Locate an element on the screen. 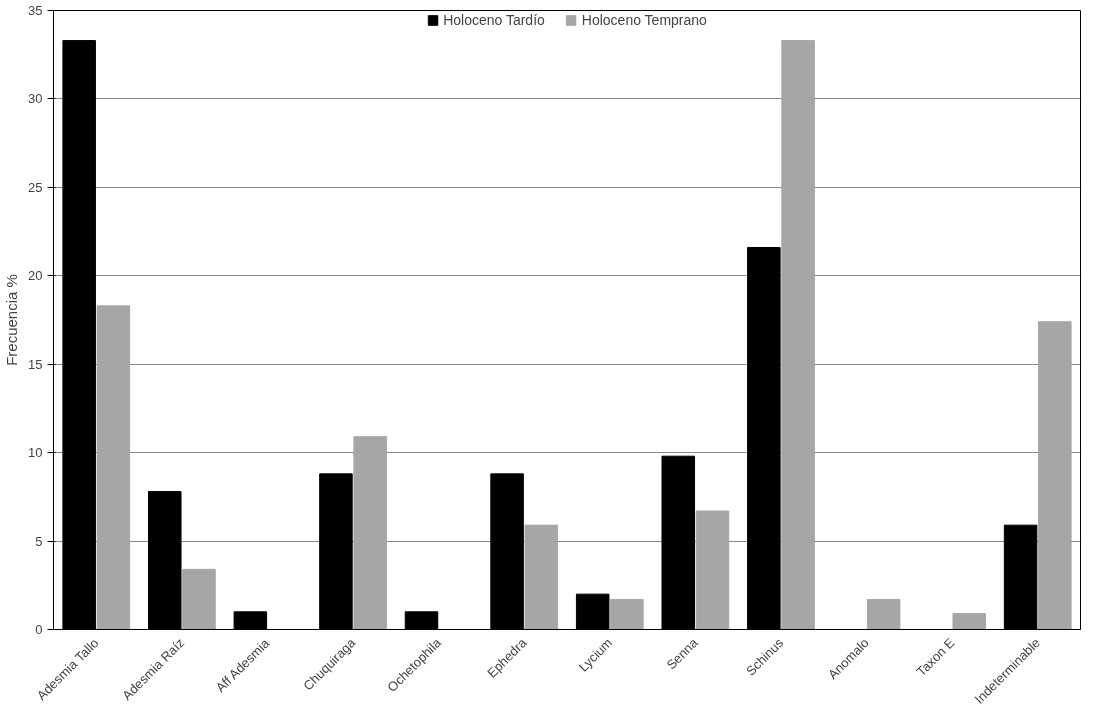 The width and height of the screenshot is (1118, 722). y-tick-label: 5 is located at coordinates (39, 541).